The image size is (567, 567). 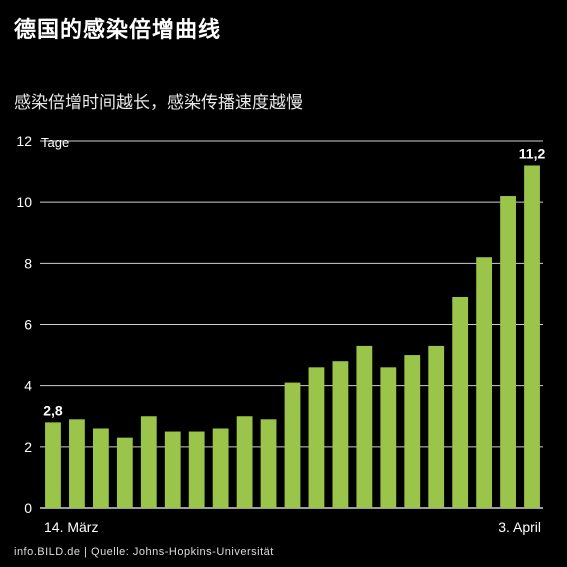 What do you see at coordinates (28, 325) in the screenshot?
I see `y-tick-label: 6` at bounding box center [28, 325].